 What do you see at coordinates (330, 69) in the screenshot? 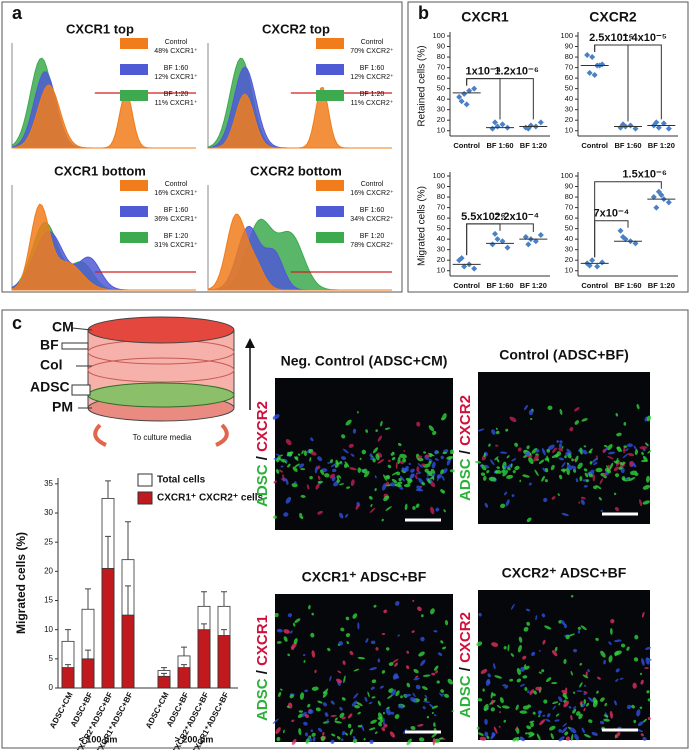
I see `legend-swatch` at bounding box center [330, 69].